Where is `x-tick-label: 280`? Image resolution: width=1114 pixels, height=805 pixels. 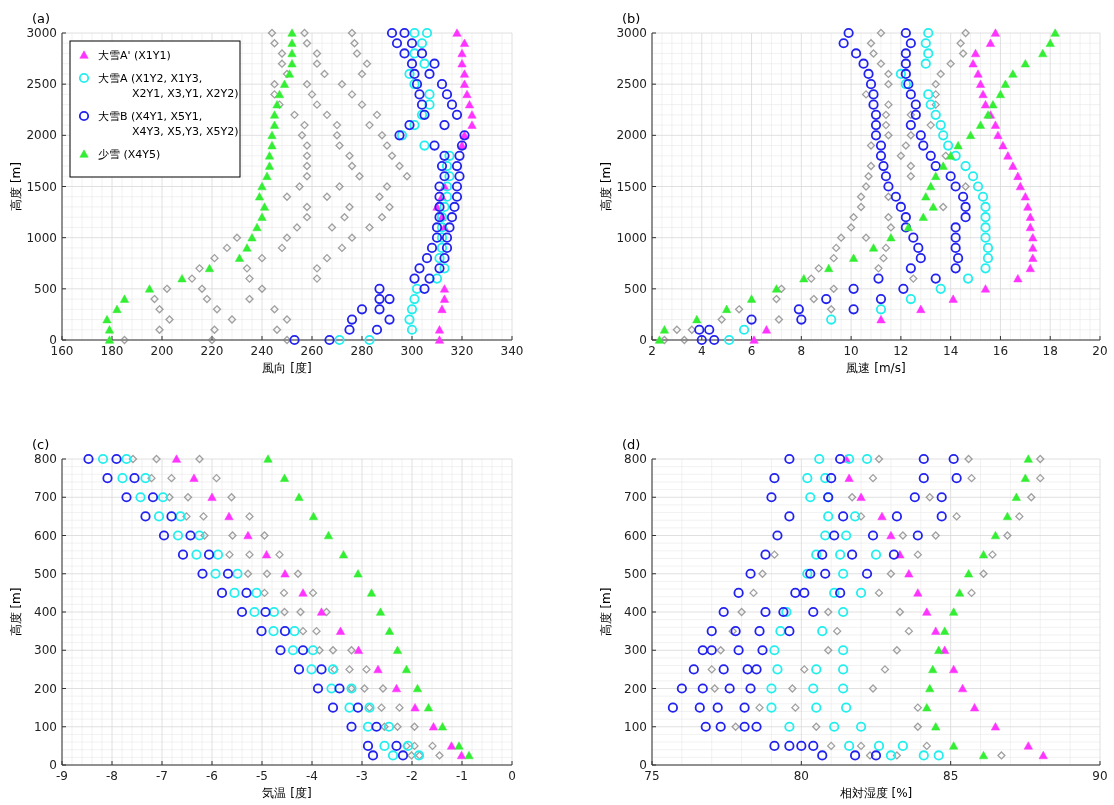
x-tick-label: 280 is located at coordinates (362, 351).